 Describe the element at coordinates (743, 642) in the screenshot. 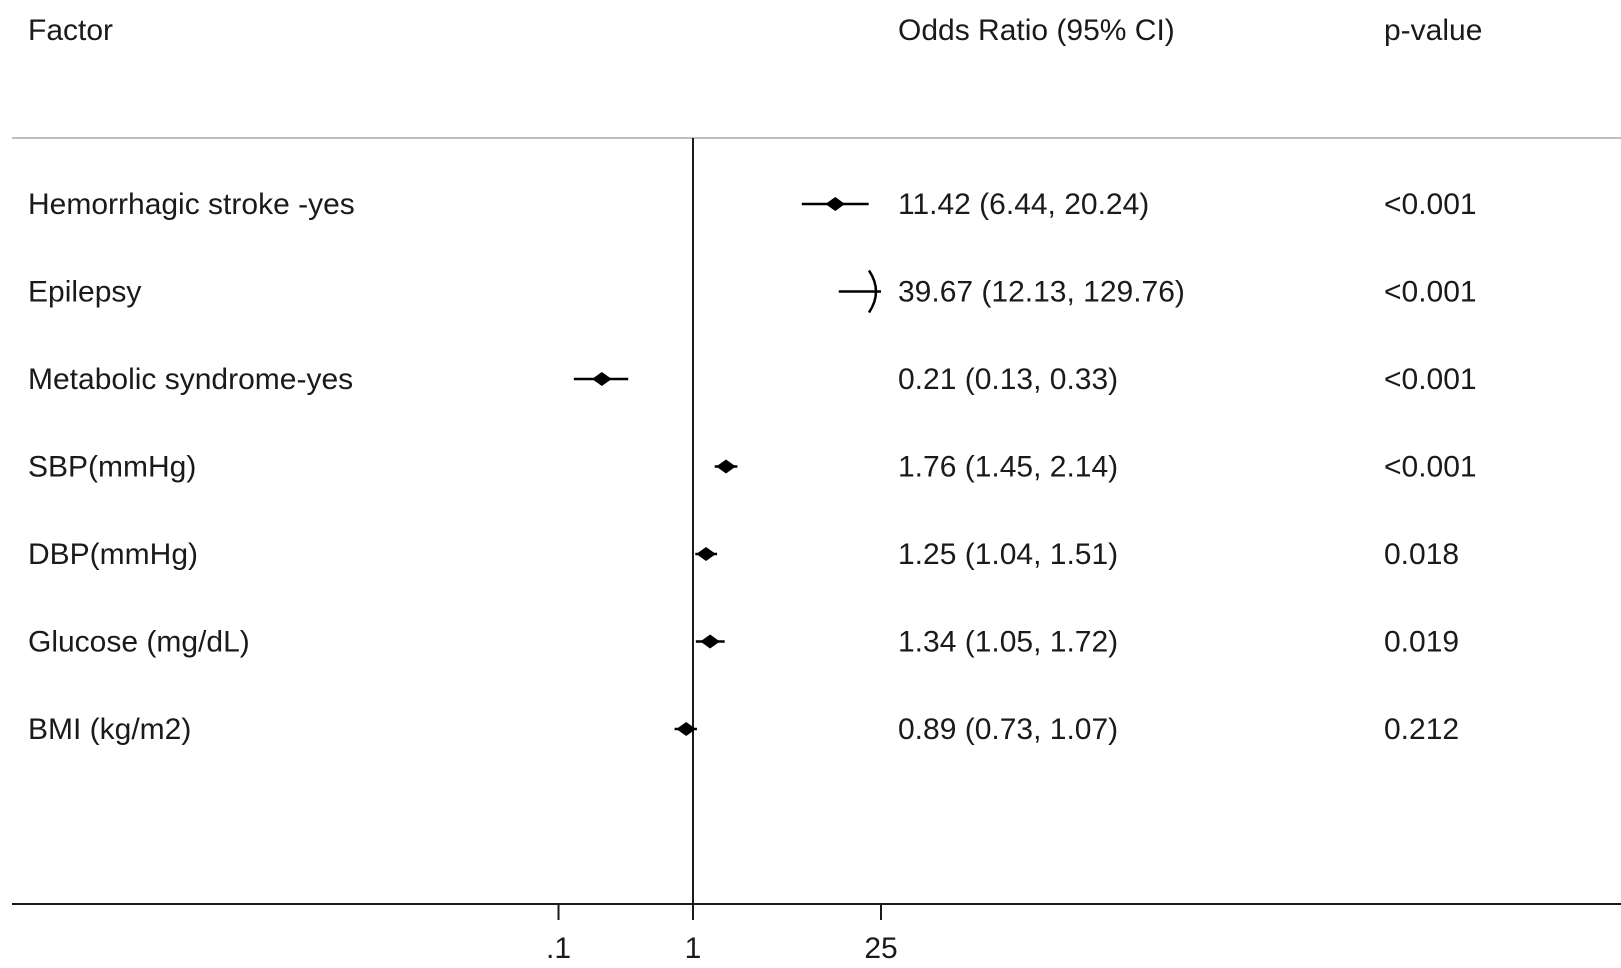

I see `table-row: Glucose (mg/dL) 1.34 (1.05, 1.72) 0.019` at that location.